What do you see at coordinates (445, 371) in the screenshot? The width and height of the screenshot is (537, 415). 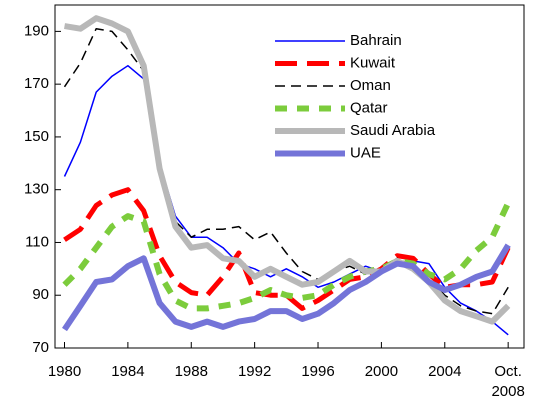 I see `x-tick-label: 2004` at bounding box center [445, 371].